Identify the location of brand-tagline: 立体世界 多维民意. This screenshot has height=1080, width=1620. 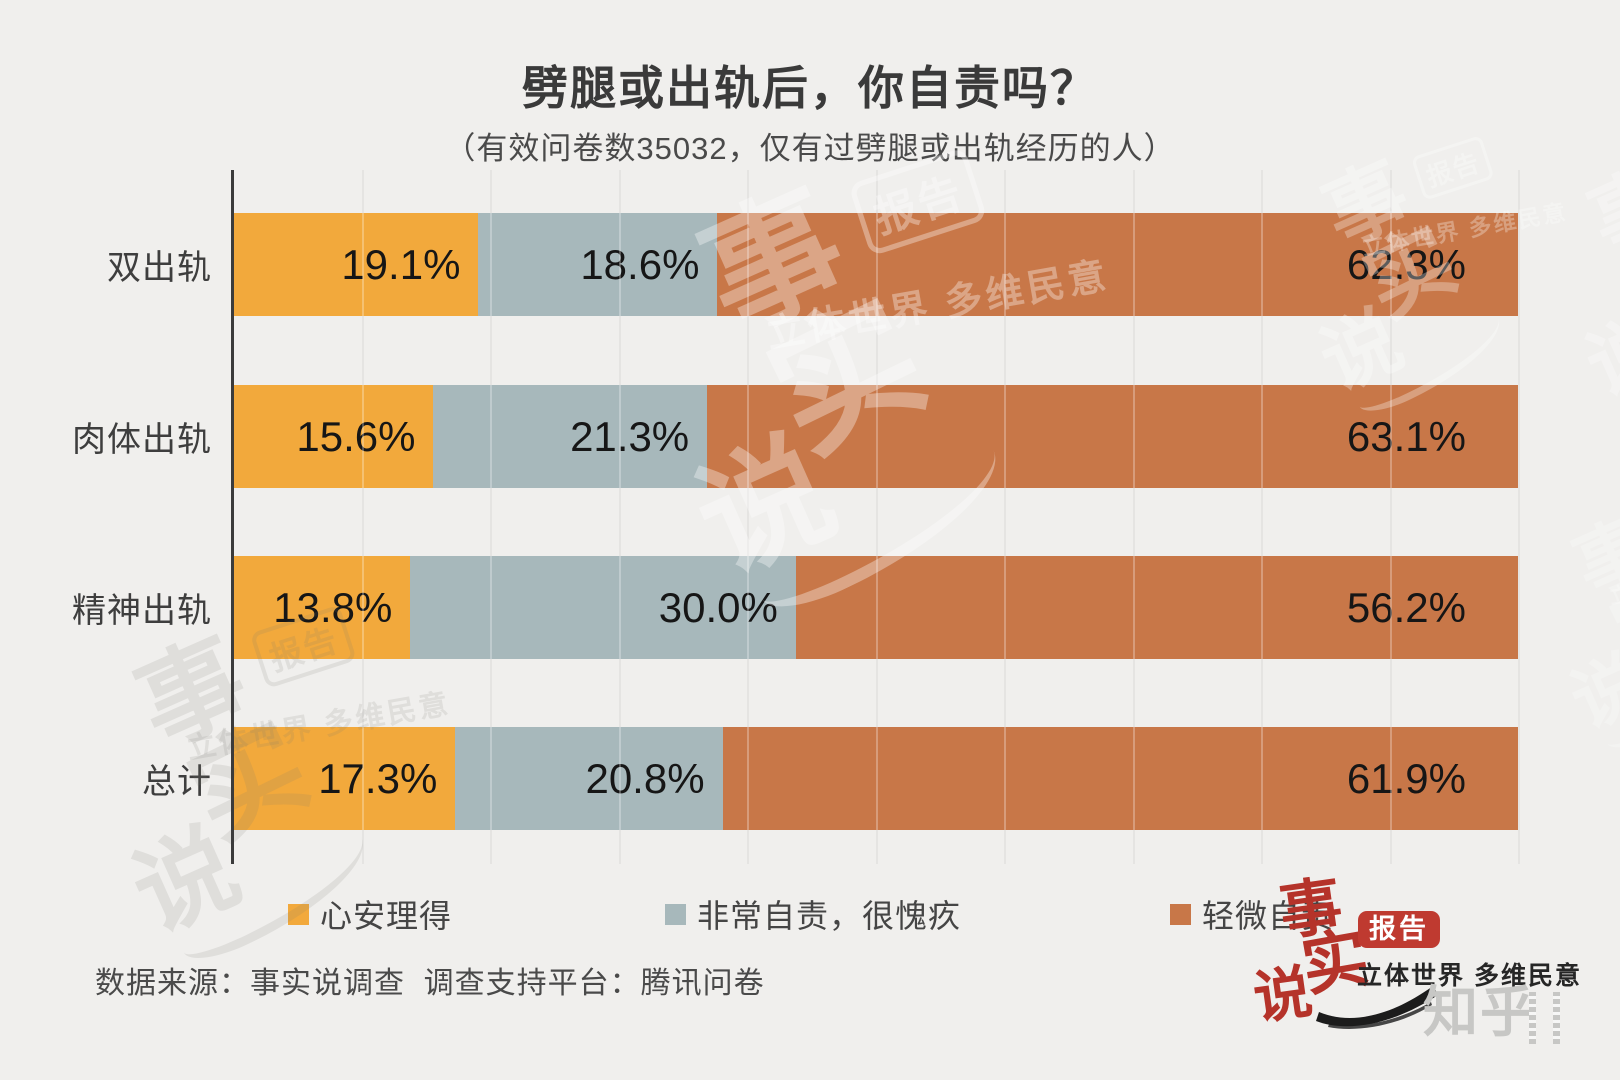
(1469, 976).